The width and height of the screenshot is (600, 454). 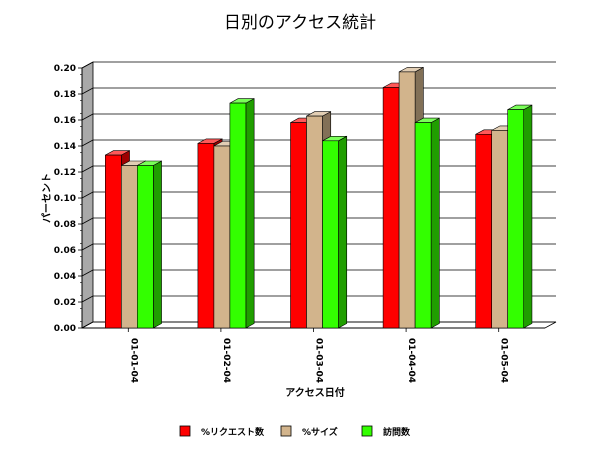 What do you see at coordinates (300, 23) in the screenshot?
I see `chart-title: 日別のアクセス統計` at bounding box center [300, 23].